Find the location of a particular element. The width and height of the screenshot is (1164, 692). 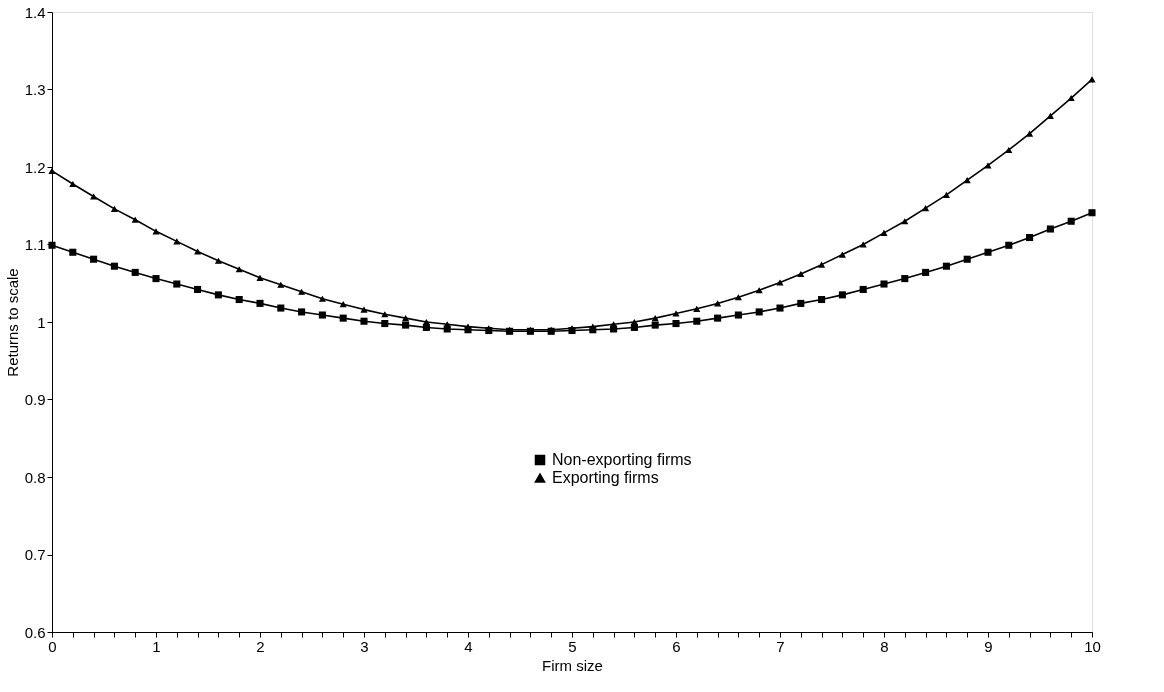

y-tick-label: 0.6 is located at coordinates (35, 632).